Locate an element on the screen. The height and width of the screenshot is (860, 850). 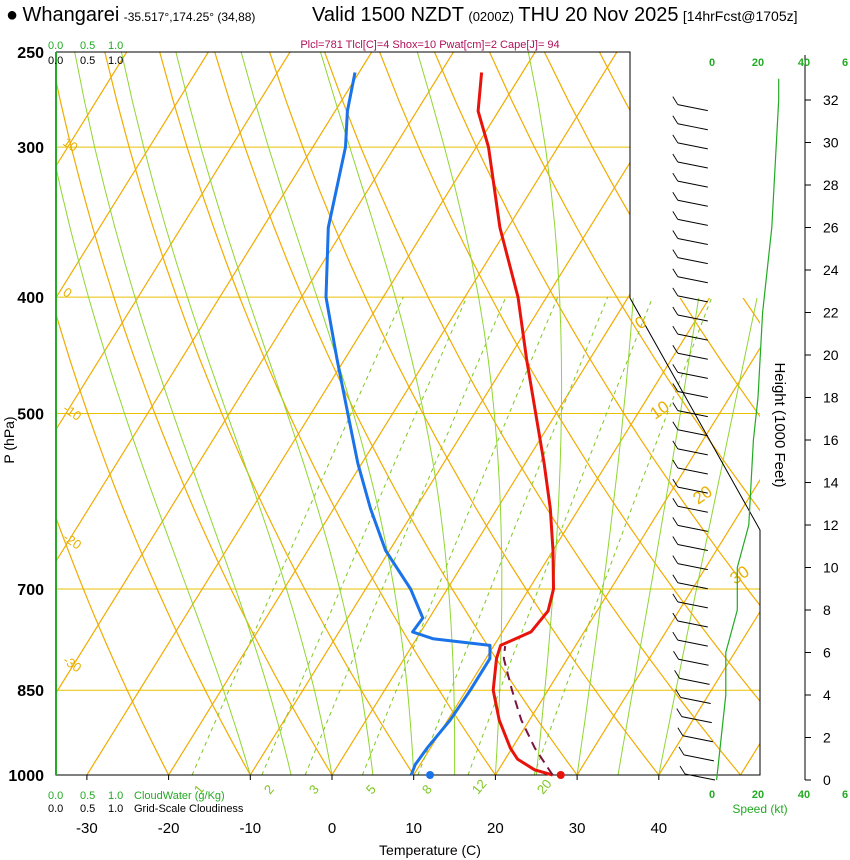
isotherm-label-right: 20 is located at coordinates (702, 495).